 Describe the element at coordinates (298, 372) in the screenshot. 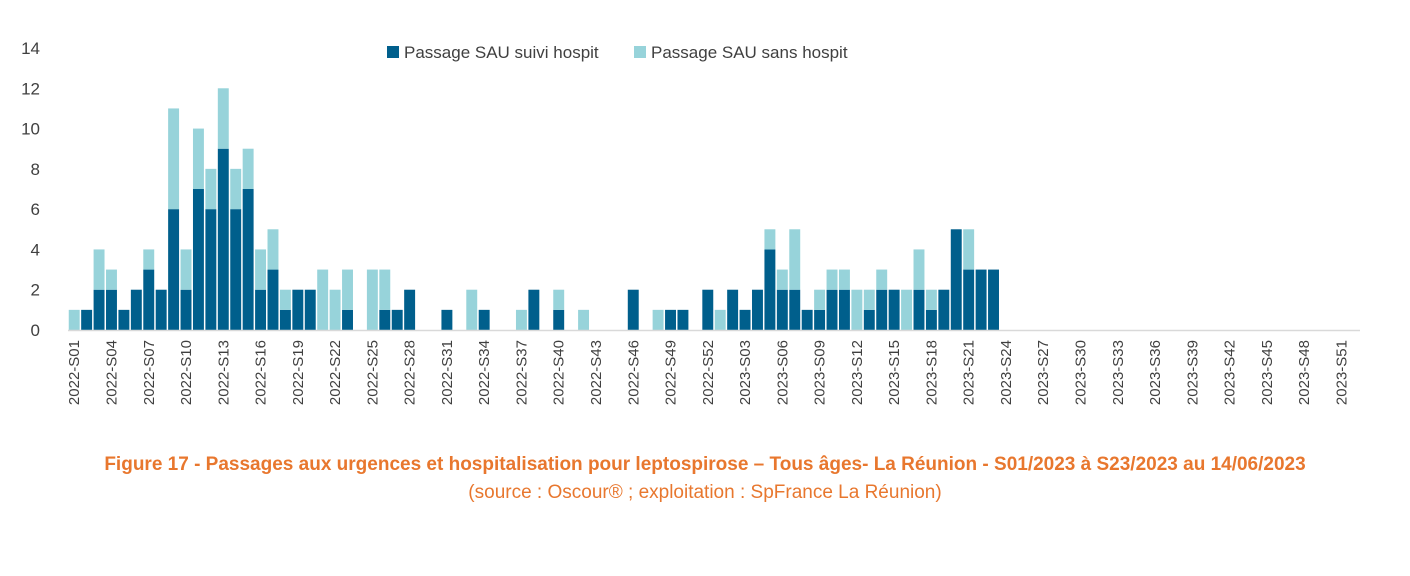

I see `x-tick-label: 2022-S19` at that location.